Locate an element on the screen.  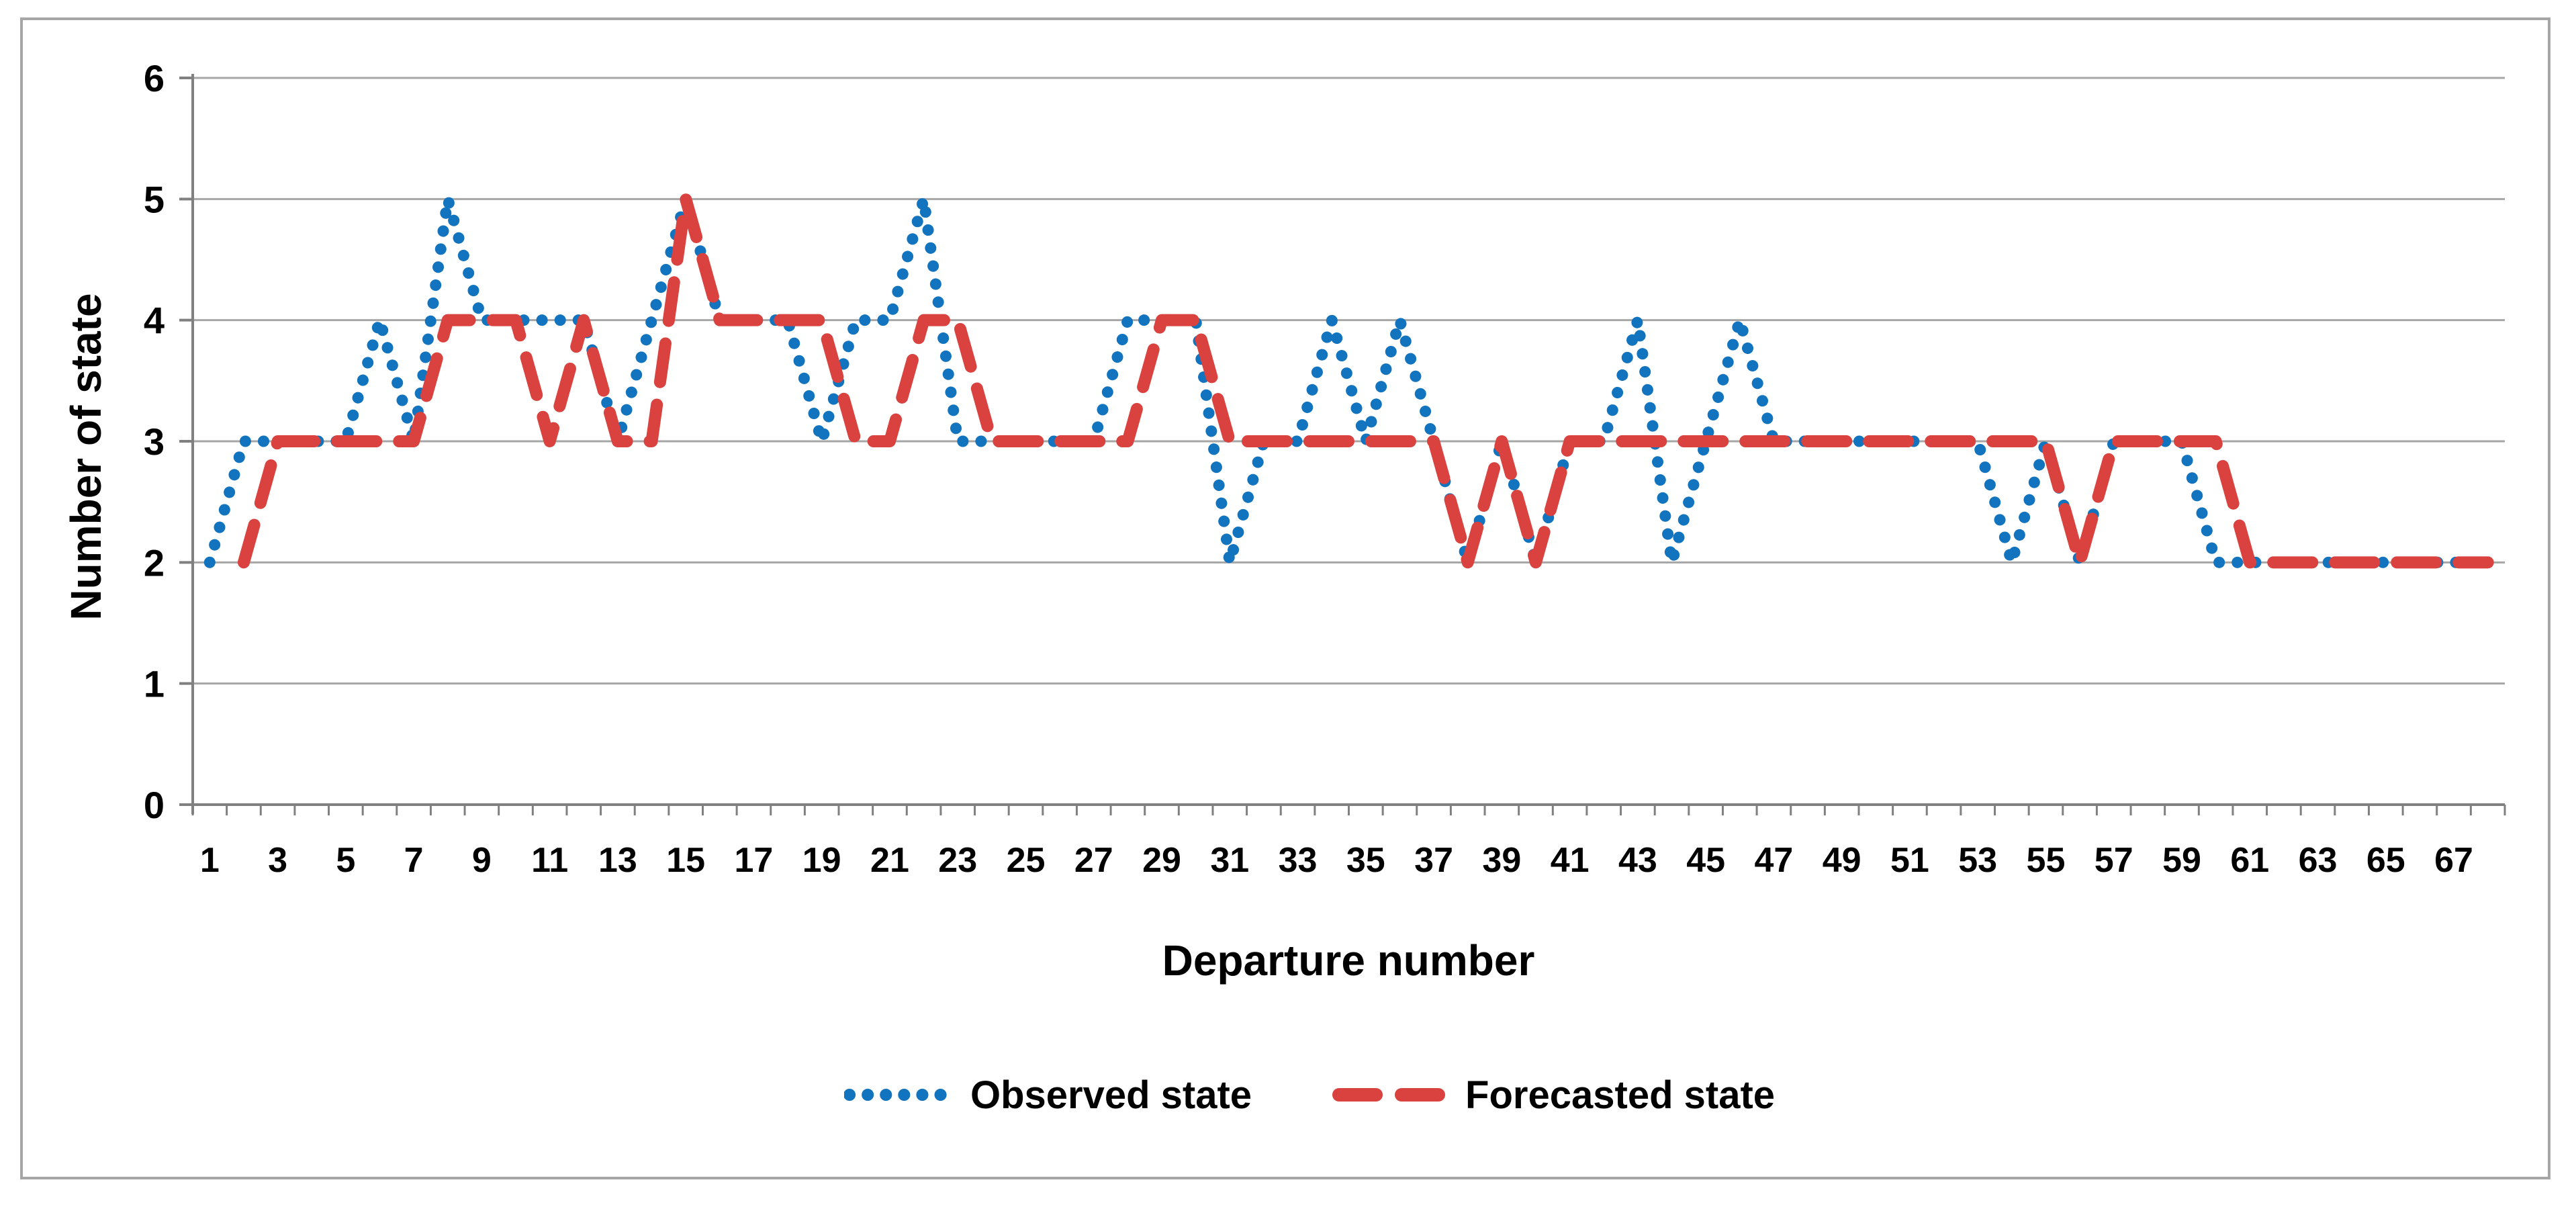
x-tick-label-39: 39 is located at coordinates (1501, 860).